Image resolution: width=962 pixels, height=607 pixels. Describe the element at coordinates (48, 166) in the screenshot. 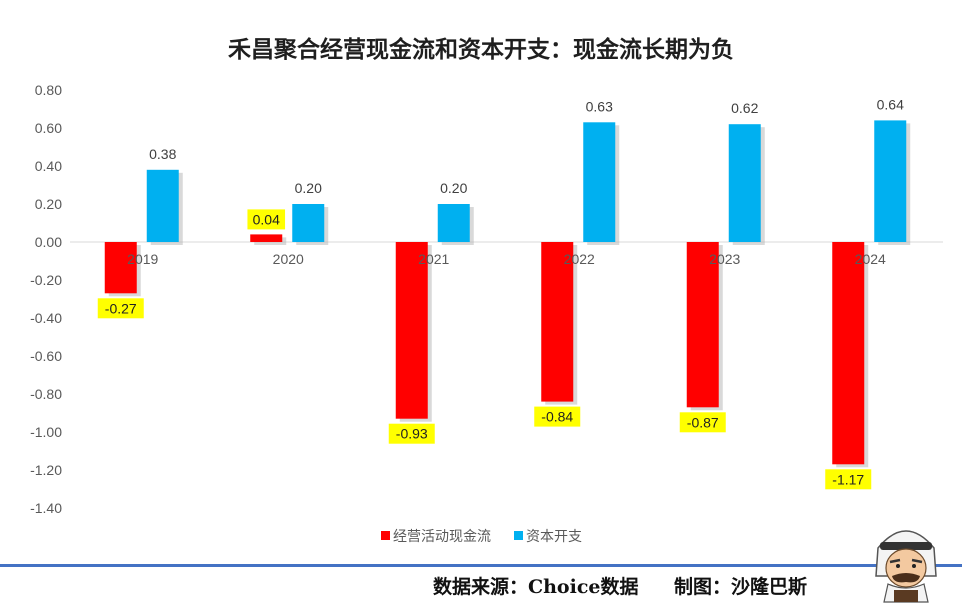

I see `y-tick-label: 0.40` at that location.